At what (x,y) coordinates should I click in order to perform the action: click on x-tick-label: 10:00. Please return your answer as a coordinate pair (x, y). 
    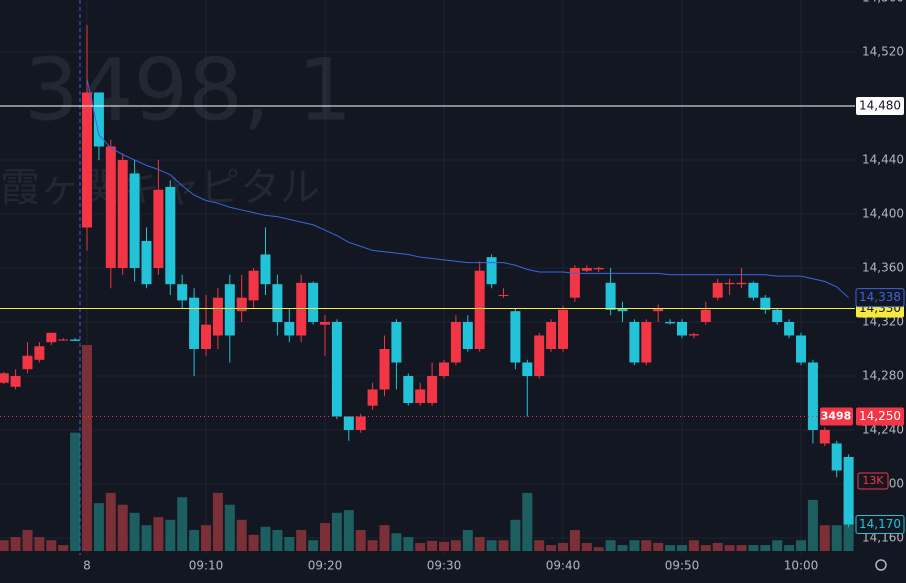
    Looking at the image, I should click on (801, 566).